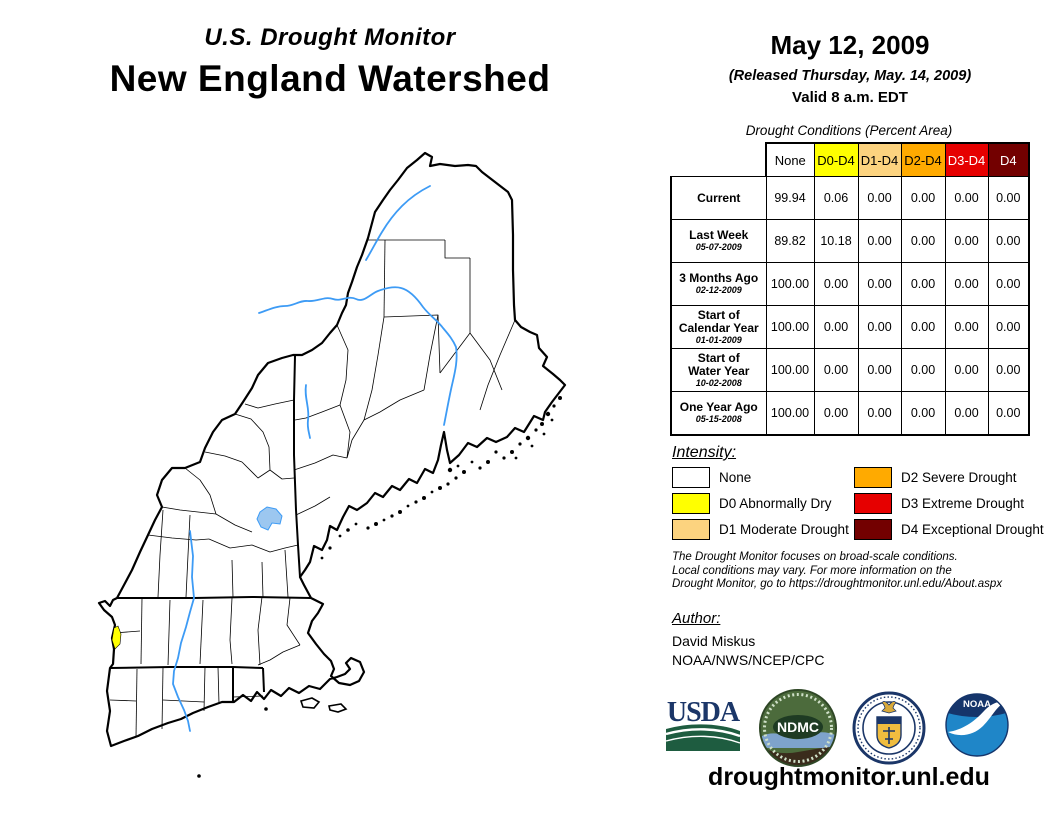 The image size is (1056, 816). What do you see at coordinates (966, 159) in the screenshot?
I see `column-header-d3-d4: D3-D4` at bounding box center [966, 159].